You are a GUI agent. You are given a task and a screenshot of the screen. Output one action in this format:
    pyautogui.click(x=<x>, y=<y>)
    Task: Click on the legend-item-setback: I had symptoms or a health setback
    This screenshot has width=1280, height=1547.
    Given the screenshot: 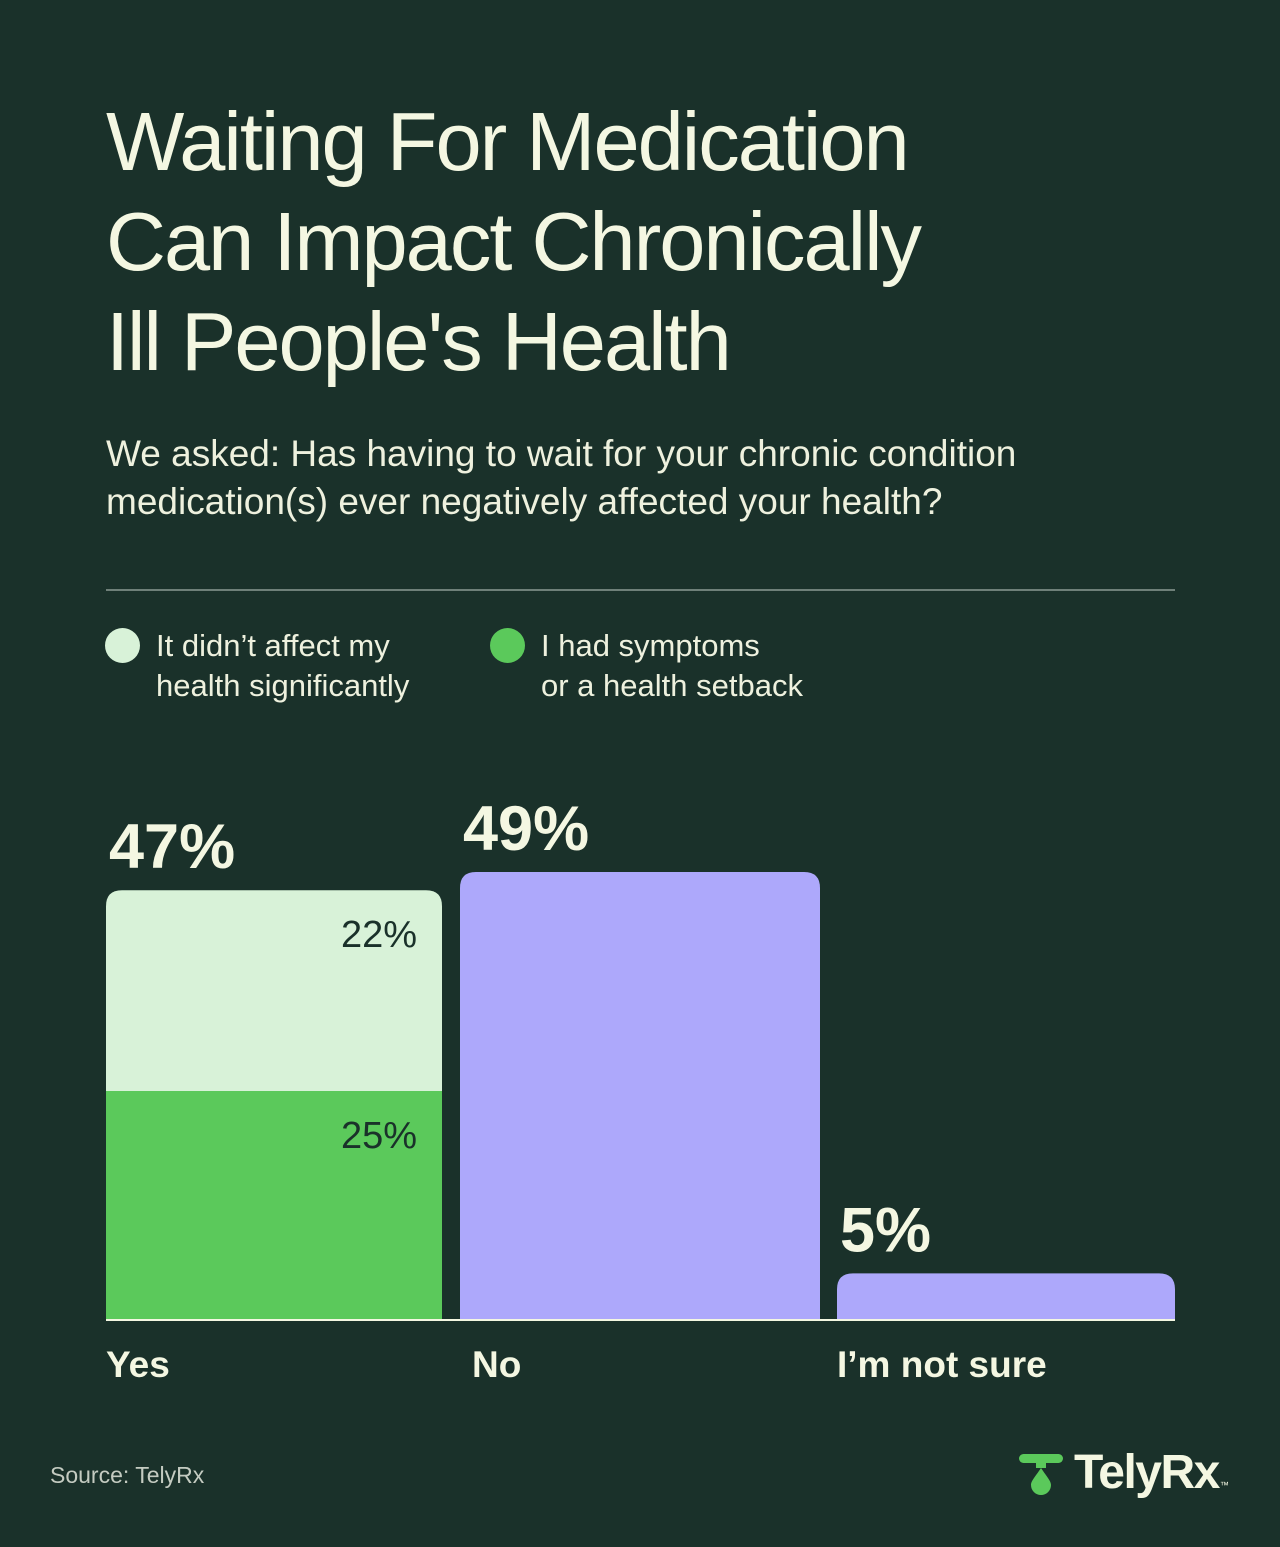 What is the action you would take?
    pyautogui.click(x=646, y=666)
    